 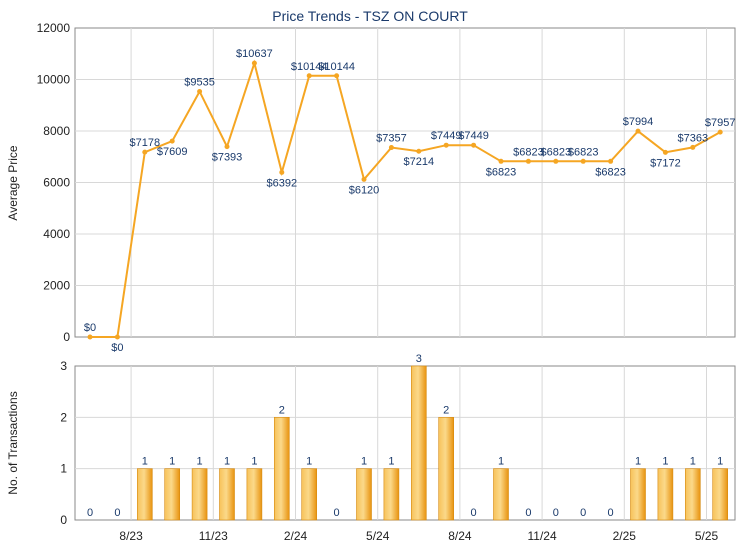 What do you see at coordinates (63, 469) in the screenshot?
I see `transactions-tick-label: 1` at bounding box center [63, 469].